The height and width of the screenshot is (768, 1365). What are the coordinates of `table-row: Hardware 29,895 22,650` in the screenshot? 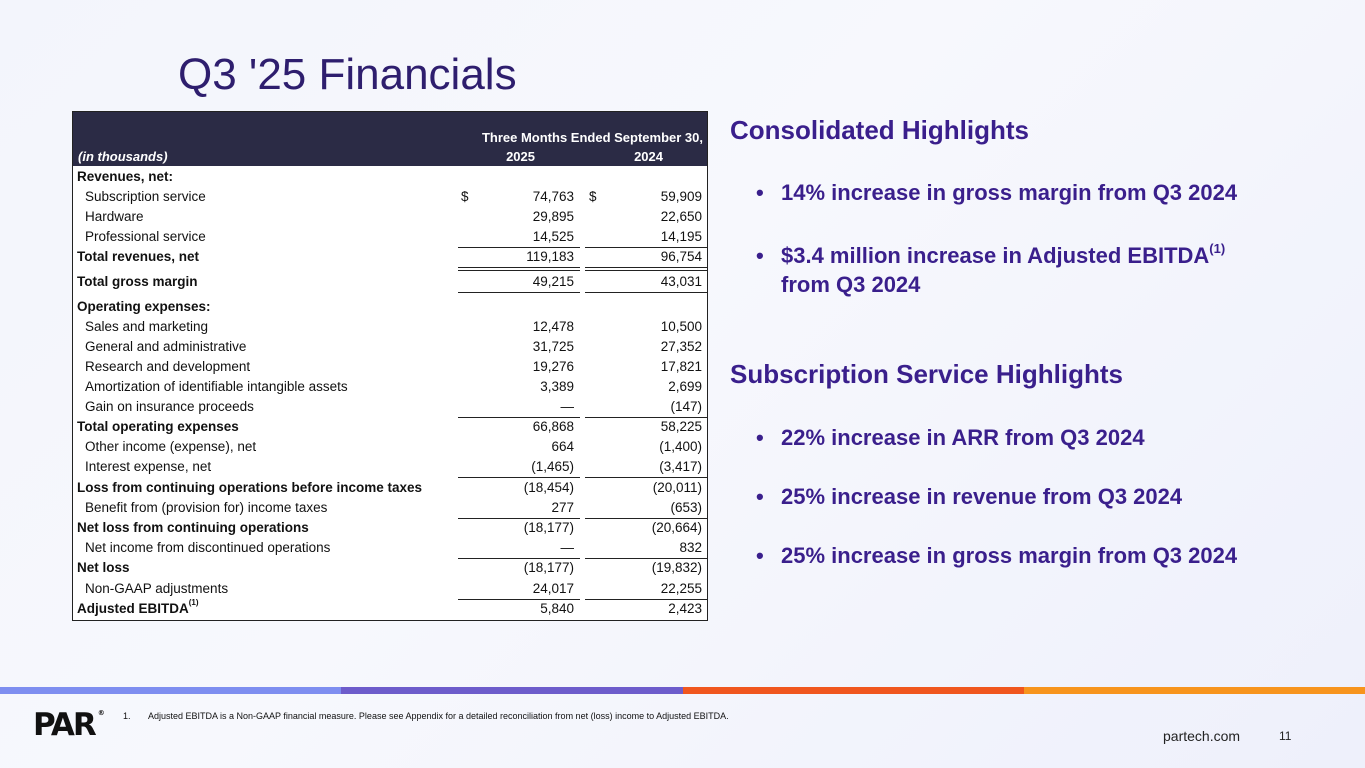 It's located at (393, 216).